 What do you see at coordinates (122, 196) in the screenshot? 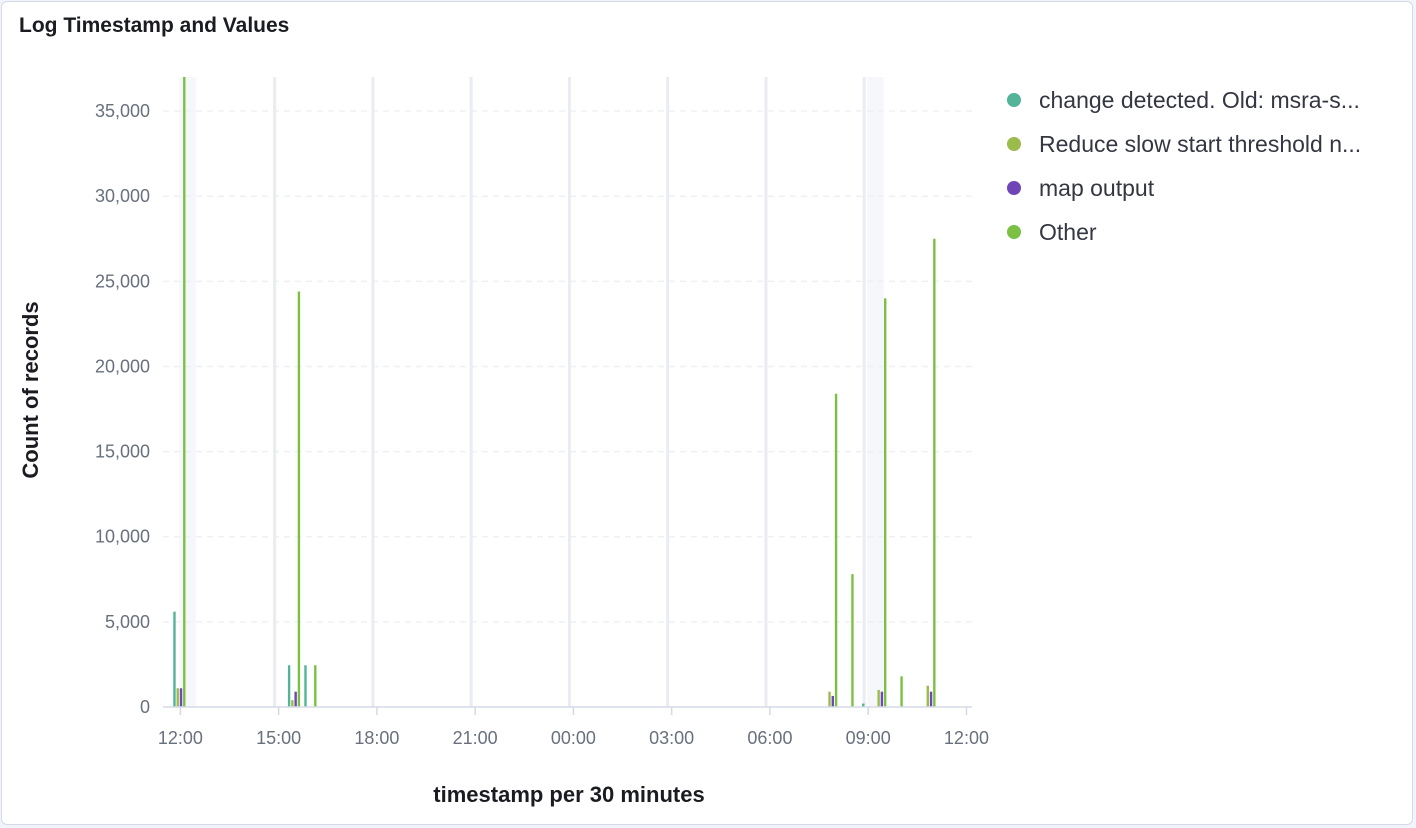
I see `y-tick-label: 30,000` at bounding box center [122, 196].